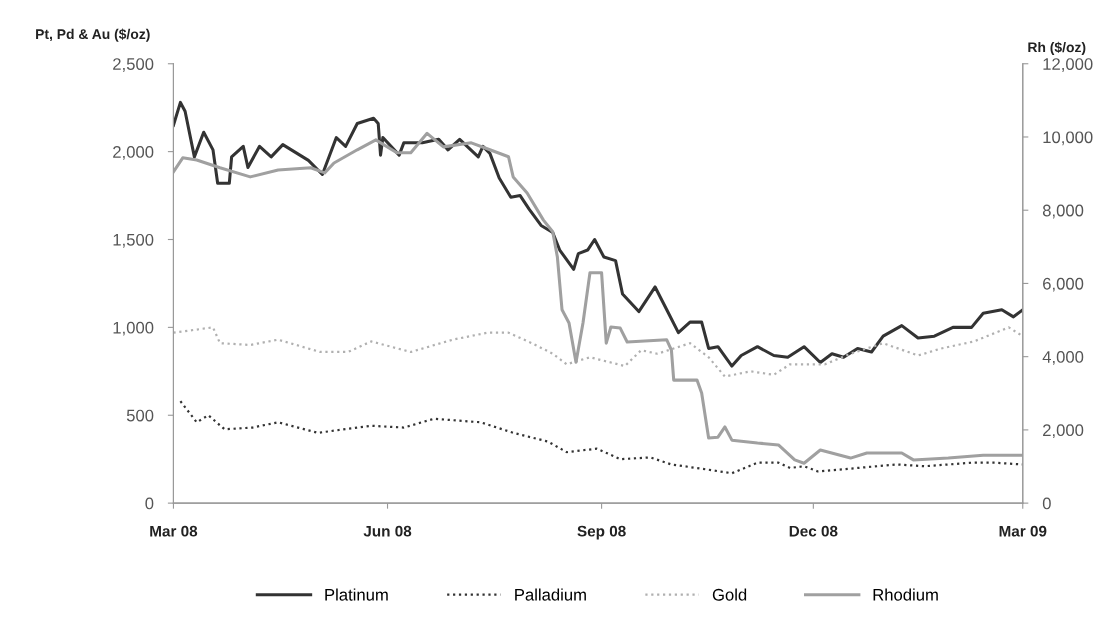 This screenshot has width=1119, height=625. What do you see at coordinates (1023, 531) in the screenshot?
I see `x-tick-label: Mar 09` at bounding box center [1023, 531].